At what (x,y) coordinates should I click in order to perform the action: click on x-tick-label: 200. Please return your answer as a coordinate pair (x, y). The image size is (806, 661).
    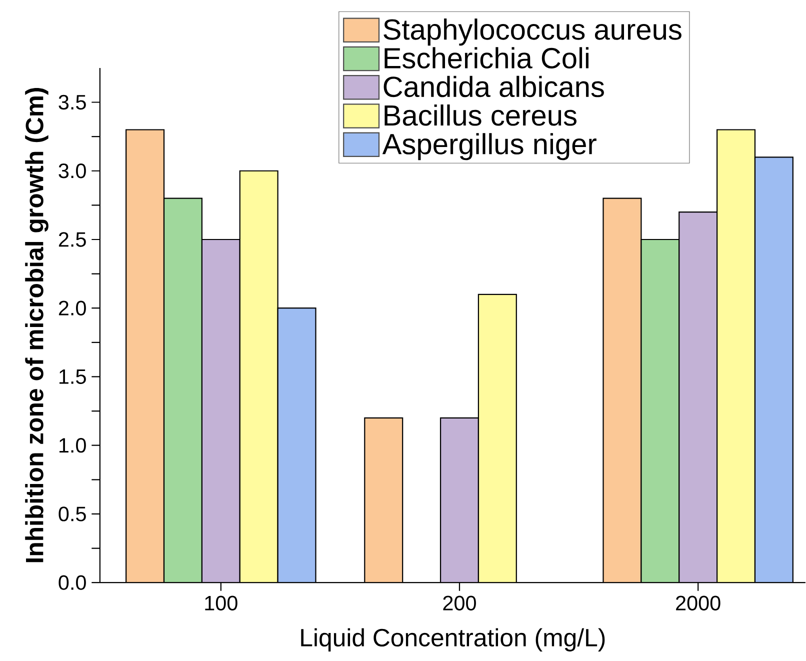
    Looking at the image, I should click on (459, 603).